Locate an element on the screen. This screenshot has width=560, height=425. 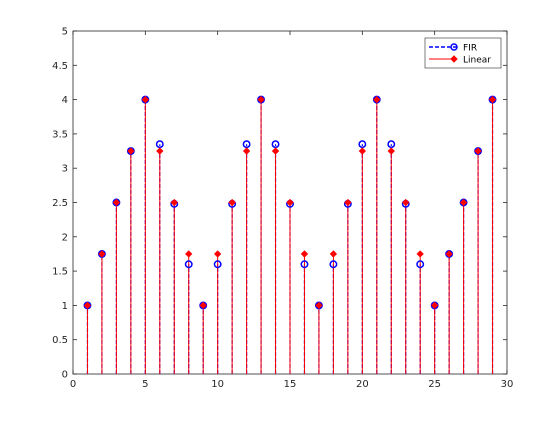
x-tick-label: 30 is located at coordinates (507, 384).